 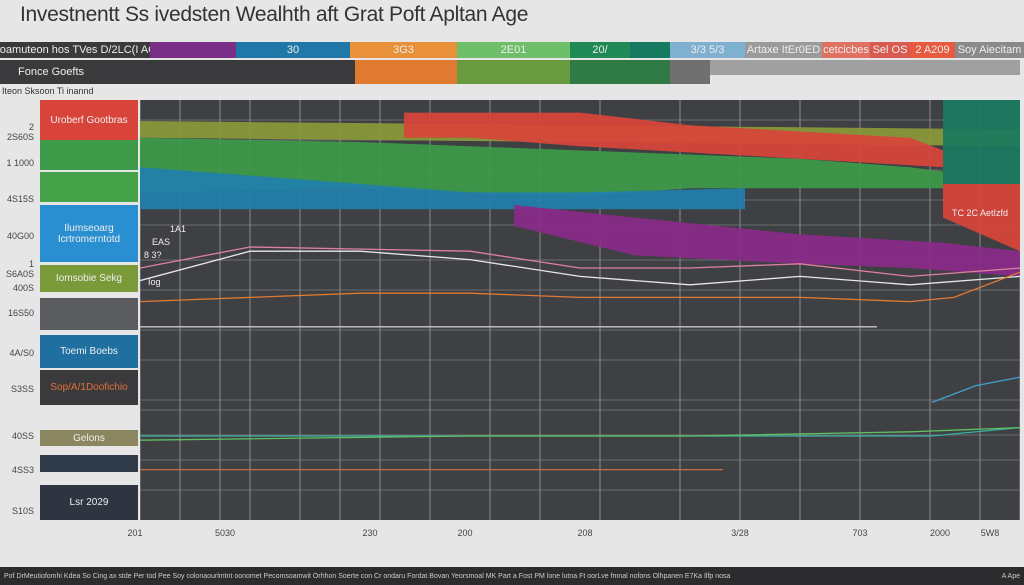 I want to click on legend-block: Lsr 2029, so click(x=89, y=502).